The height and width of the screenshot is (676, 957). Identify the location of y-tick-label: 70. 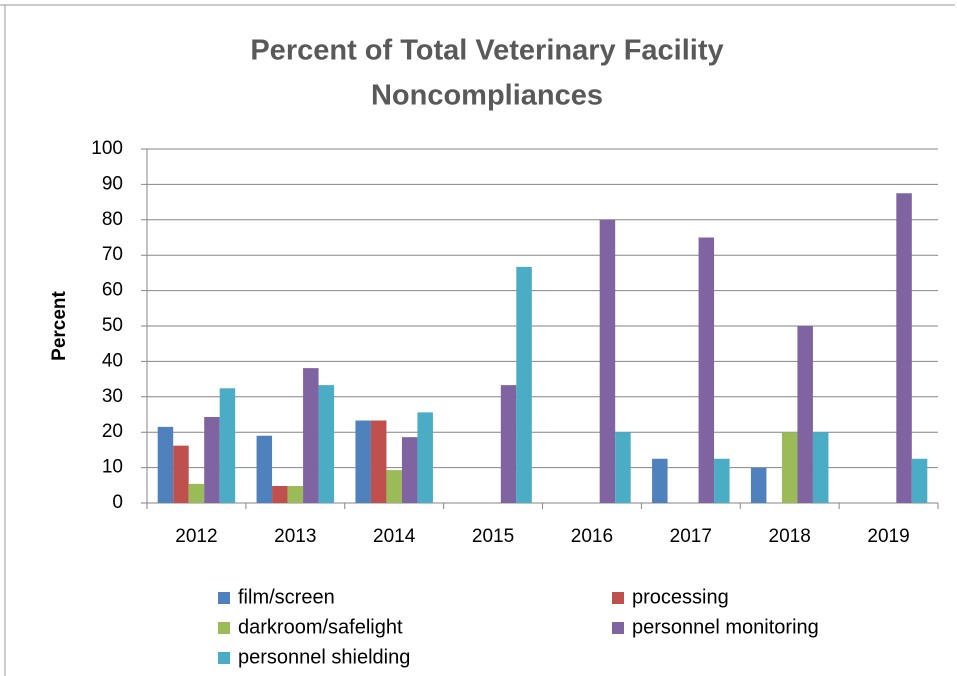
(112, 254).